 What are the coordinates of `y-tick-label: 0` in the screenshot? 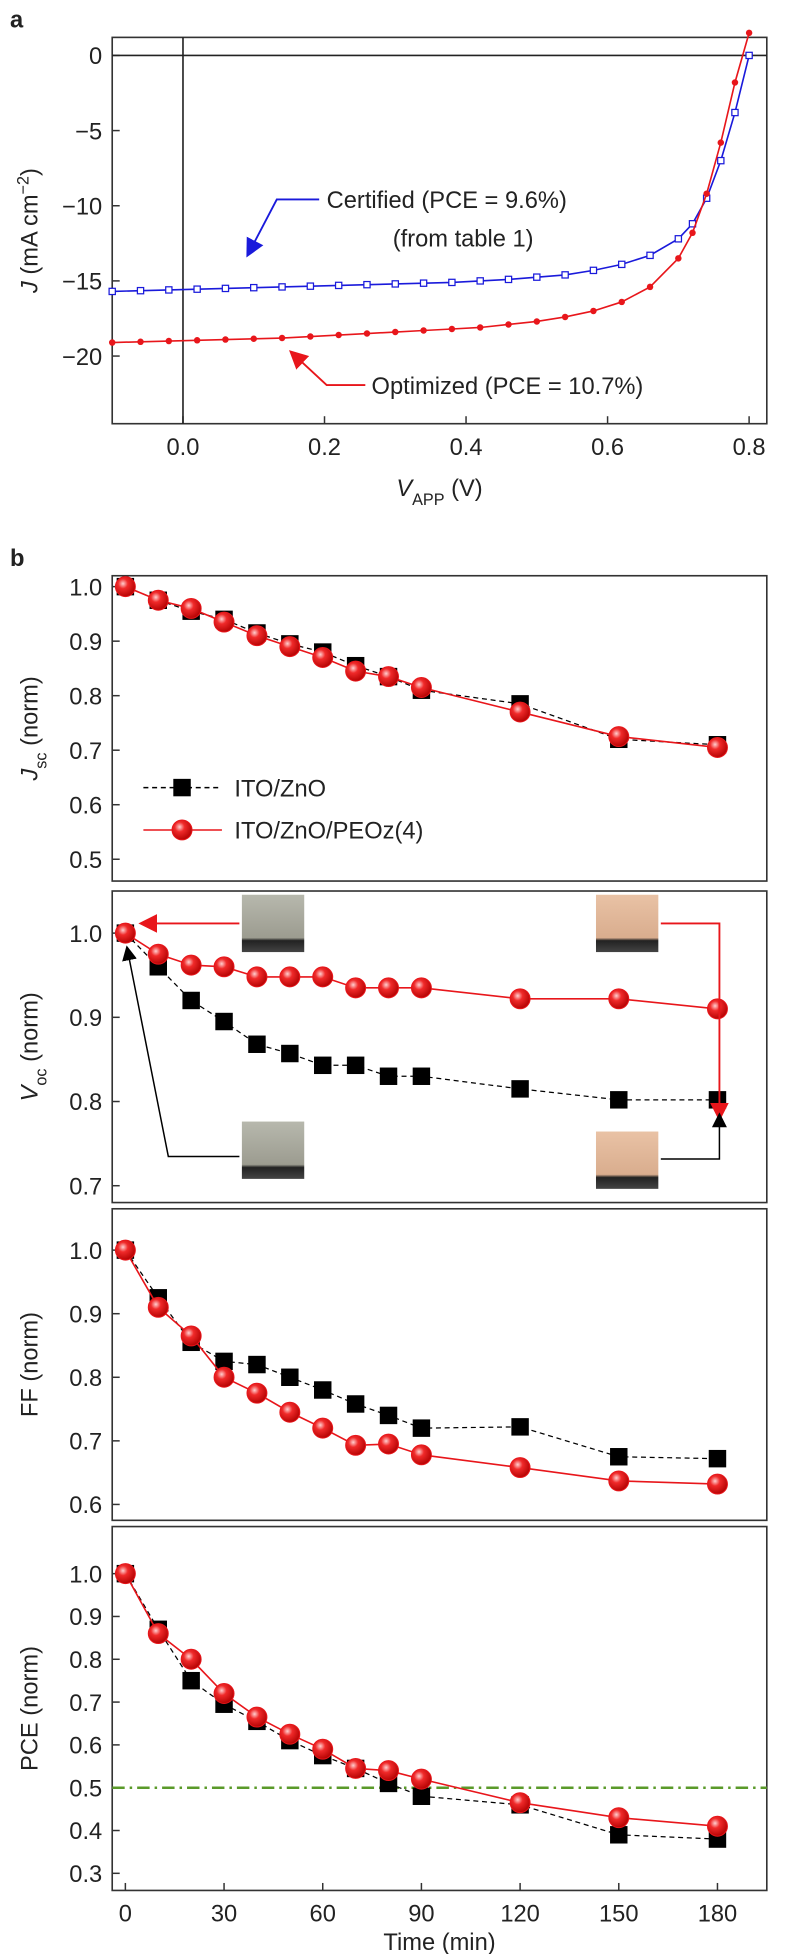 It's located at (95, 57).